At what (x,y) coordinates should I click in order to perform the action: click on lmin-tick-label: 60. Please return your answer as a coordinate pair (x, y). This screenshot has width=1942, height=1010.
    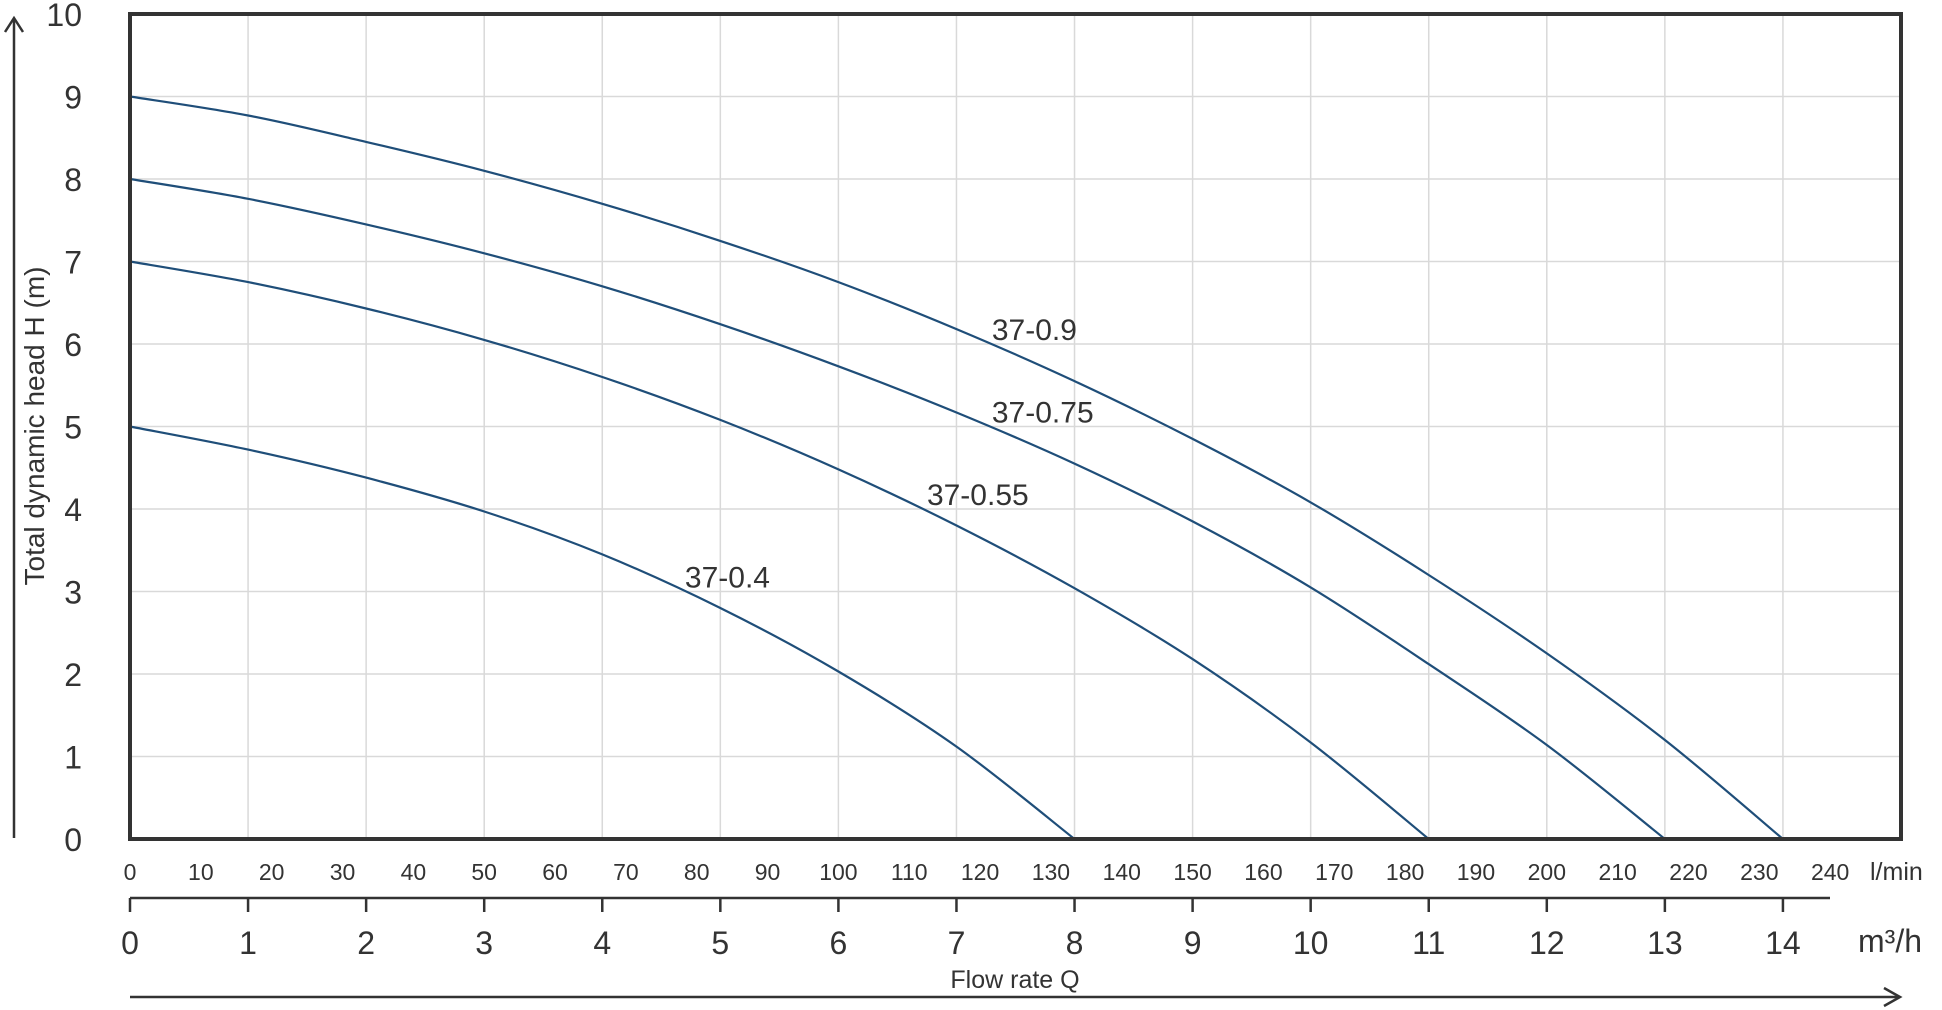
    Looking at the image, I should click on (555, 872).